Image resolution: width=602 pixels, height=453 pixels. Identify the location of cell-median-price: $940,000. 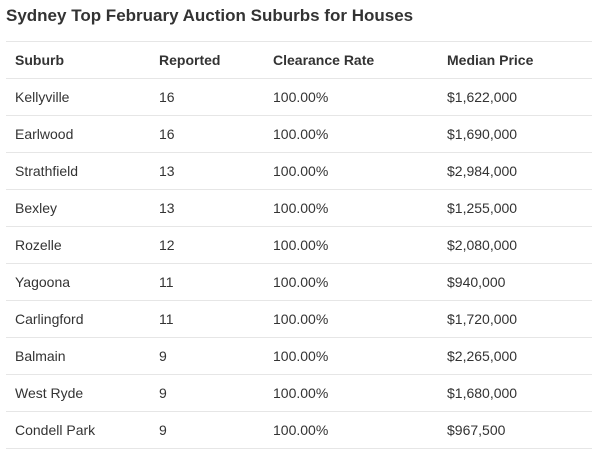
(519, 282).